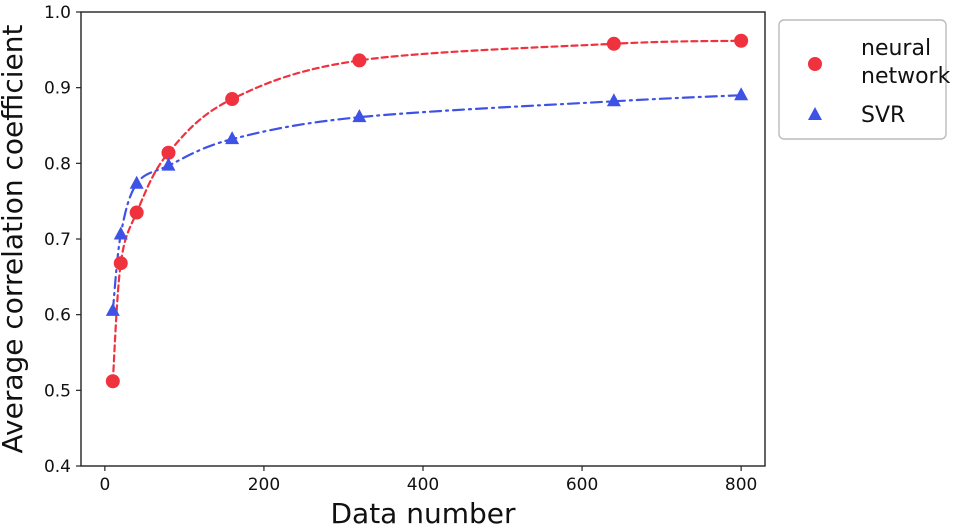 Image resolution: width=964 pixels, height=529 pixels. I want to click on legend-label-neural-network-line-1: neural, so click(896, 48).